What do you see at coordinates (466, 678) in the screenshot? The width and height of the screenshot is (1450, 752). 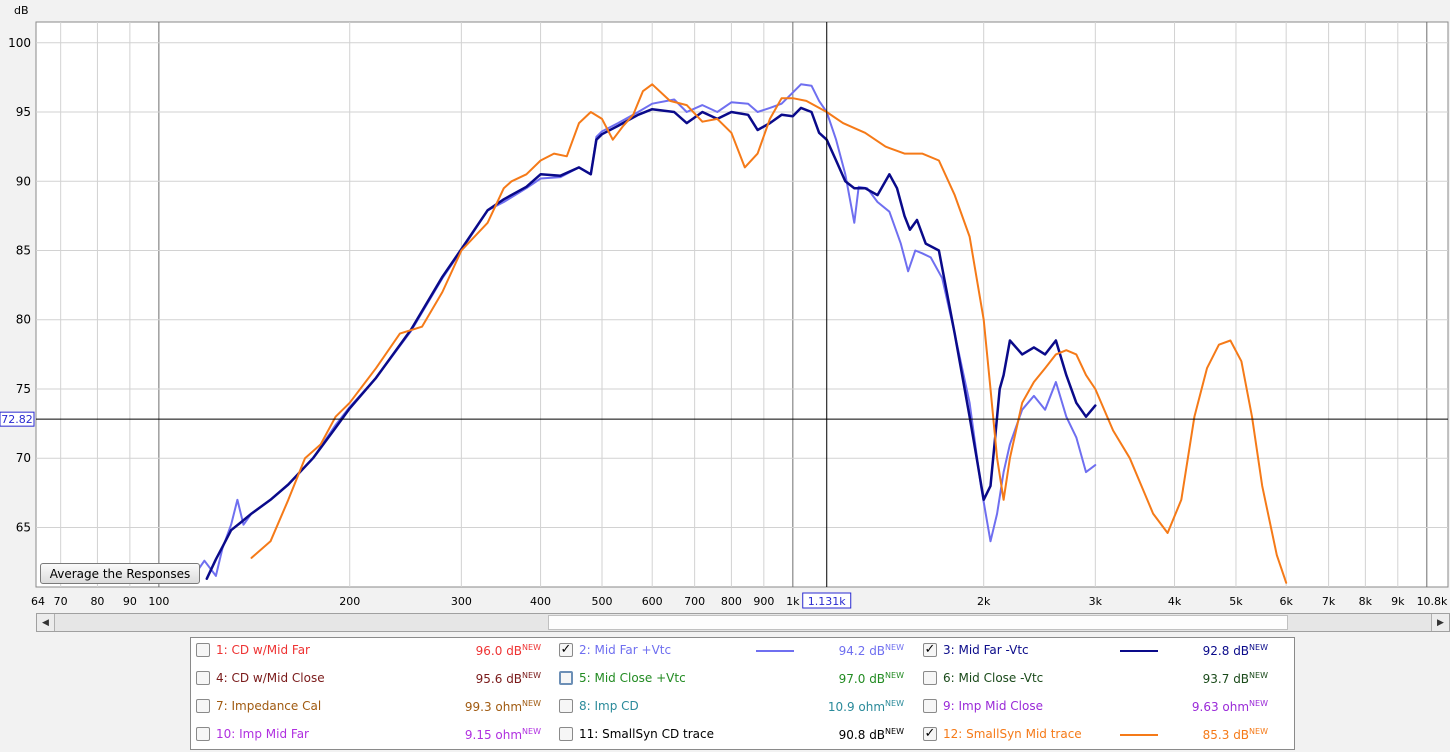 I see `legend-value: 95.6 dBNEW` at bounding box center [466, 678].